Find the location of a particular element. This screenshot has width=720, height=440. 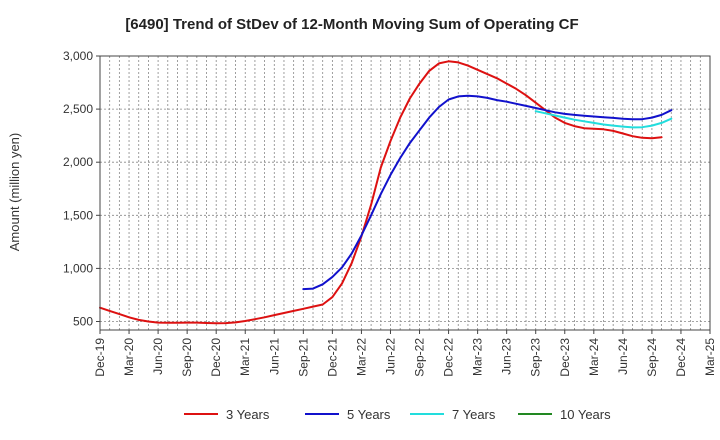

series-line-7-years is located at coordinates (603, 119).